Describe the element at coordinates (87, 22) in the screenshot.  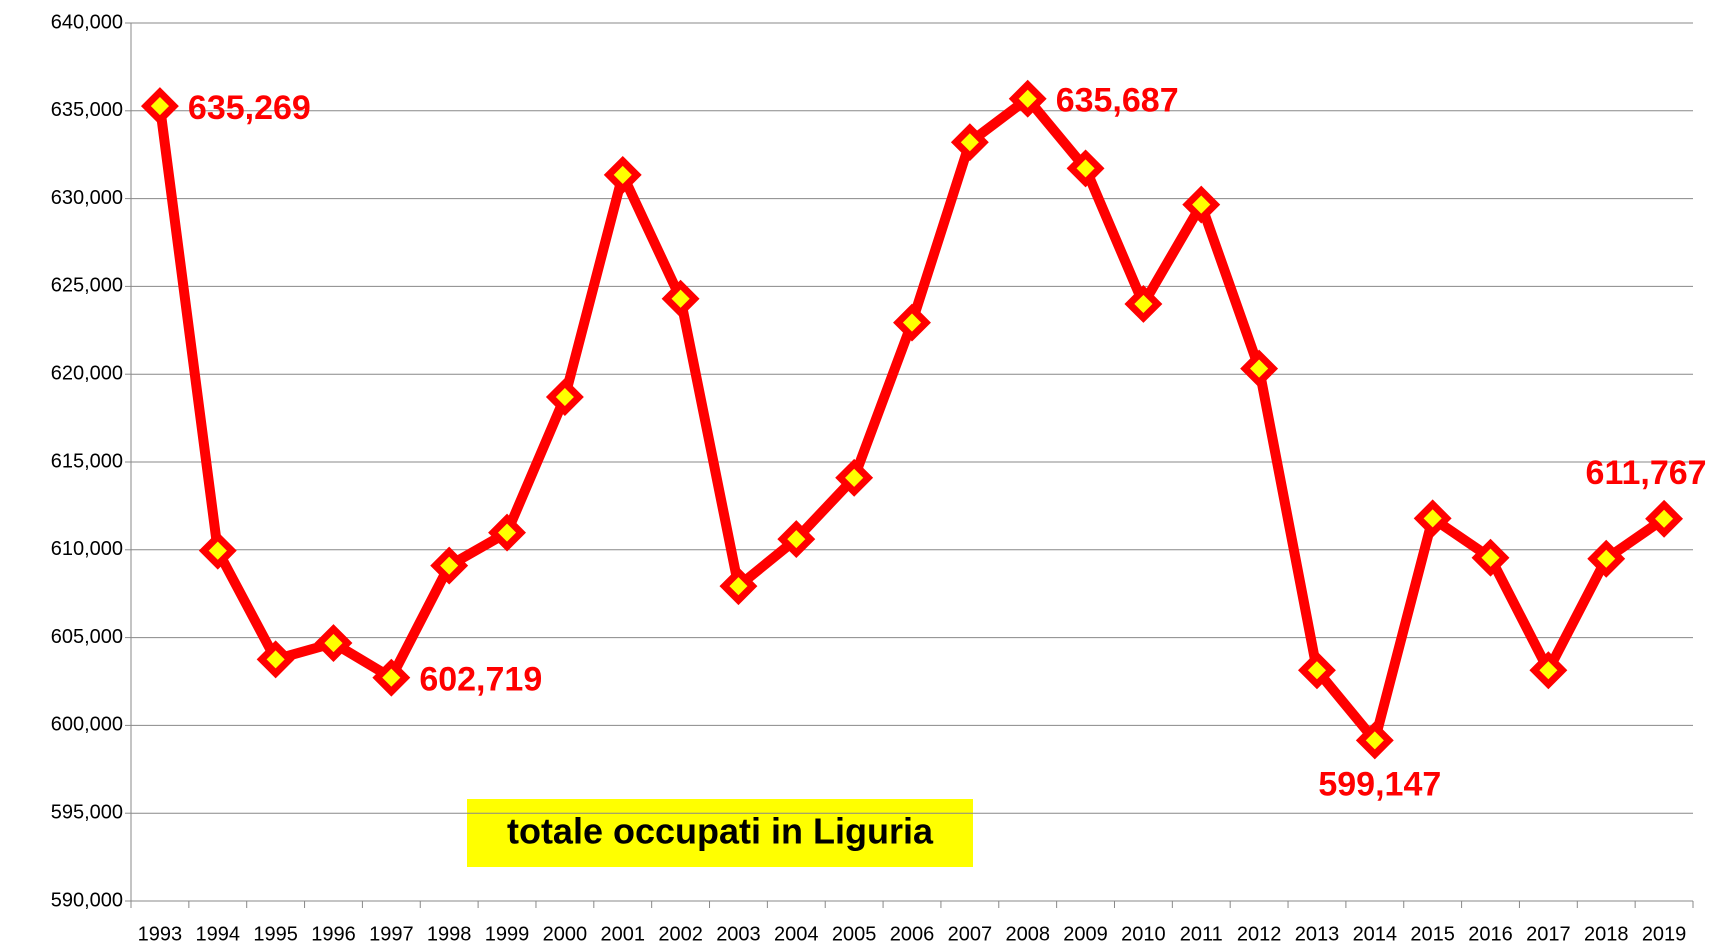
I see `y-tick-label: 640,000` at that location.